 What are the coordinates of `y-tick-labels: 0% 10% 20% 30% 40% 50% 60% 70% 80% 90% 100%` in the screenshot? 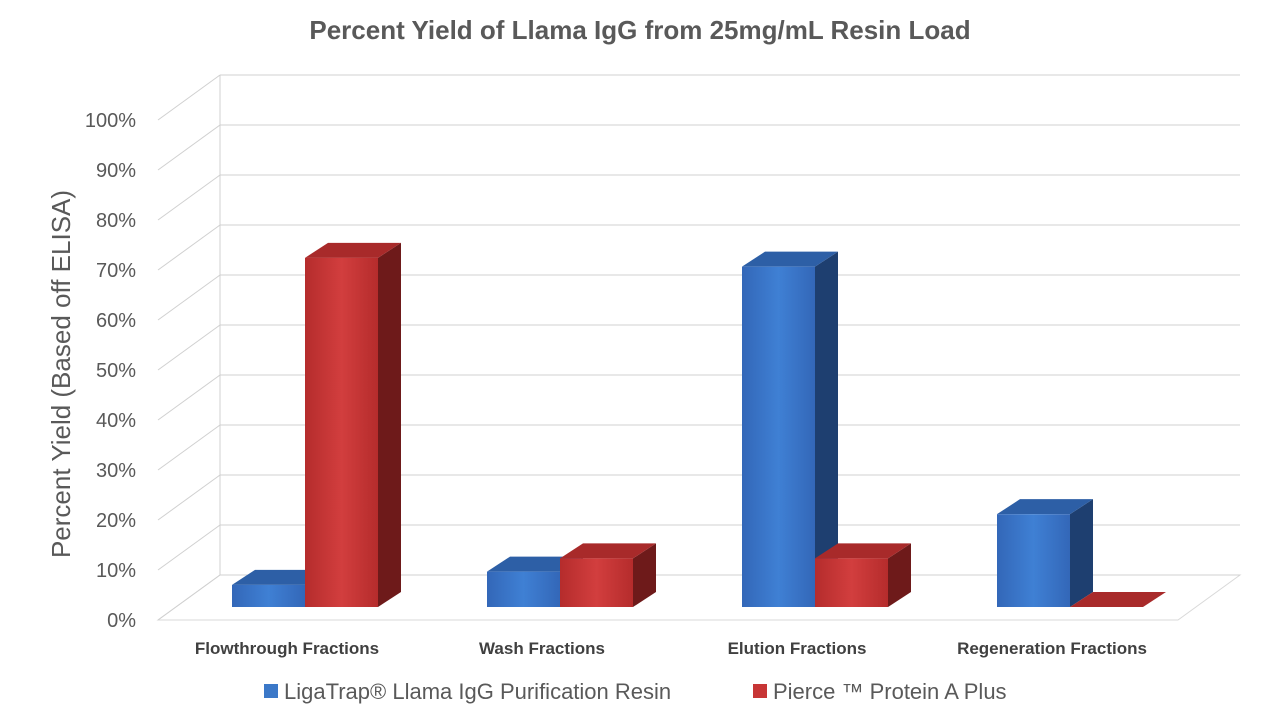 It's located at (110, 371).